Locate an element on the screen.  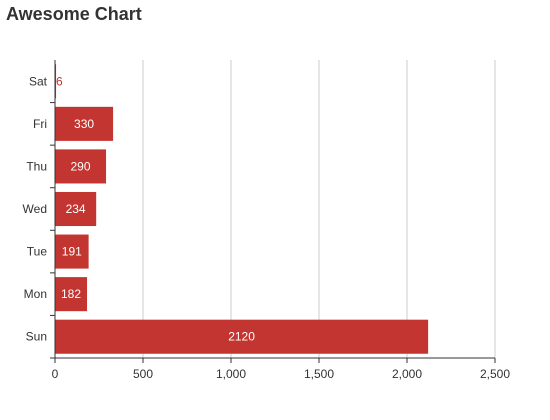
bar-tue is located at coordinates (72, 251).